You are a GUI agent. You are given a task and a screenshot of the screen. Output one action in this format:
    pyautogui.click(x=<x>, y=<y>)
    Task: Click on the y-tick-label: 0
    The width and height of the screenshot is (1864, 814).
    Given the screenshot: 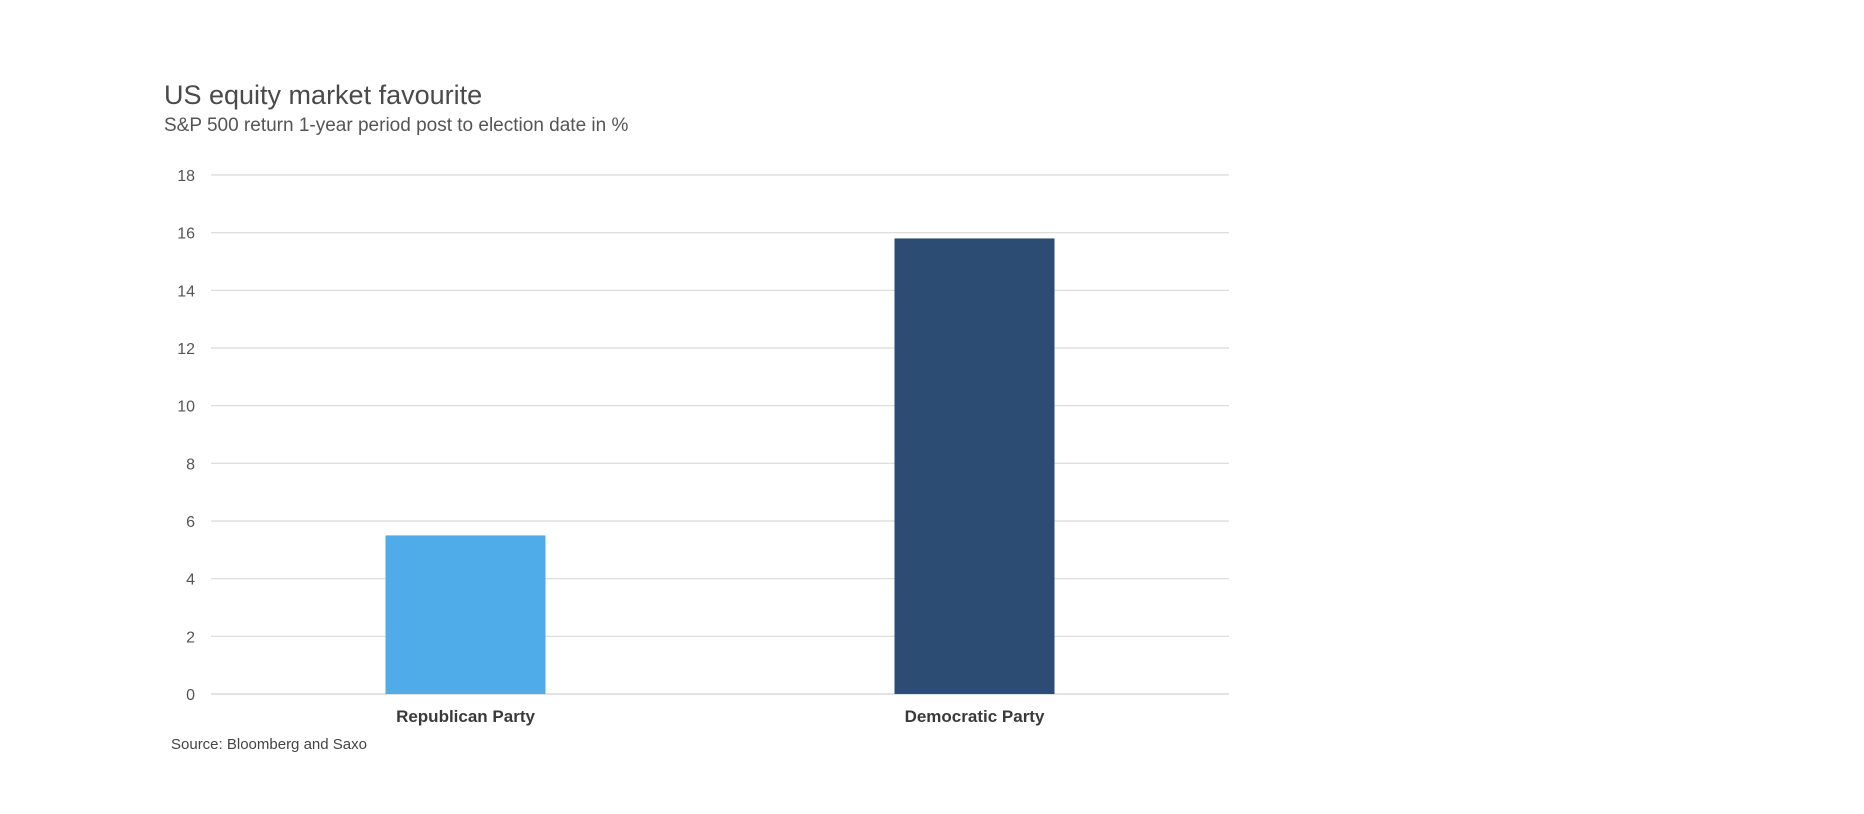 What is the action you would take?
    pyautogui.click(x=190, y=695)
    